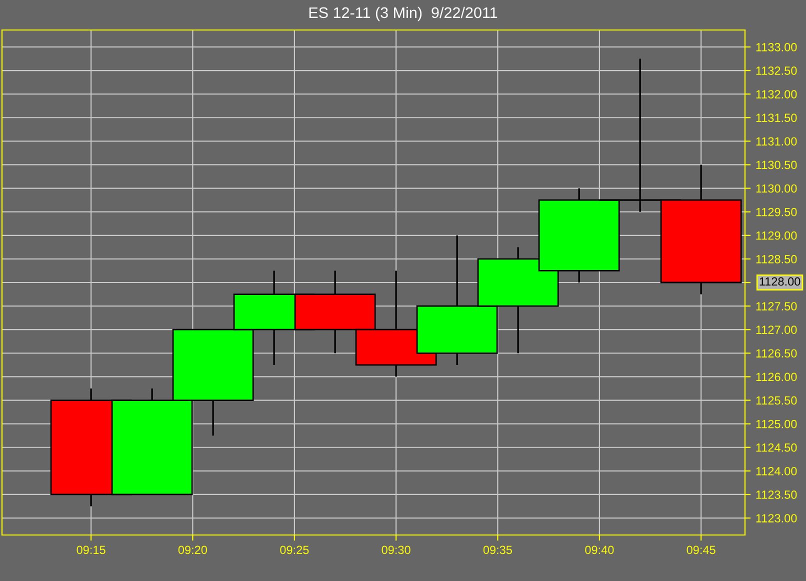 This screenshot has width=806, height=581. I want to click on y-tick-label: 1130.00, so click(776, 188).